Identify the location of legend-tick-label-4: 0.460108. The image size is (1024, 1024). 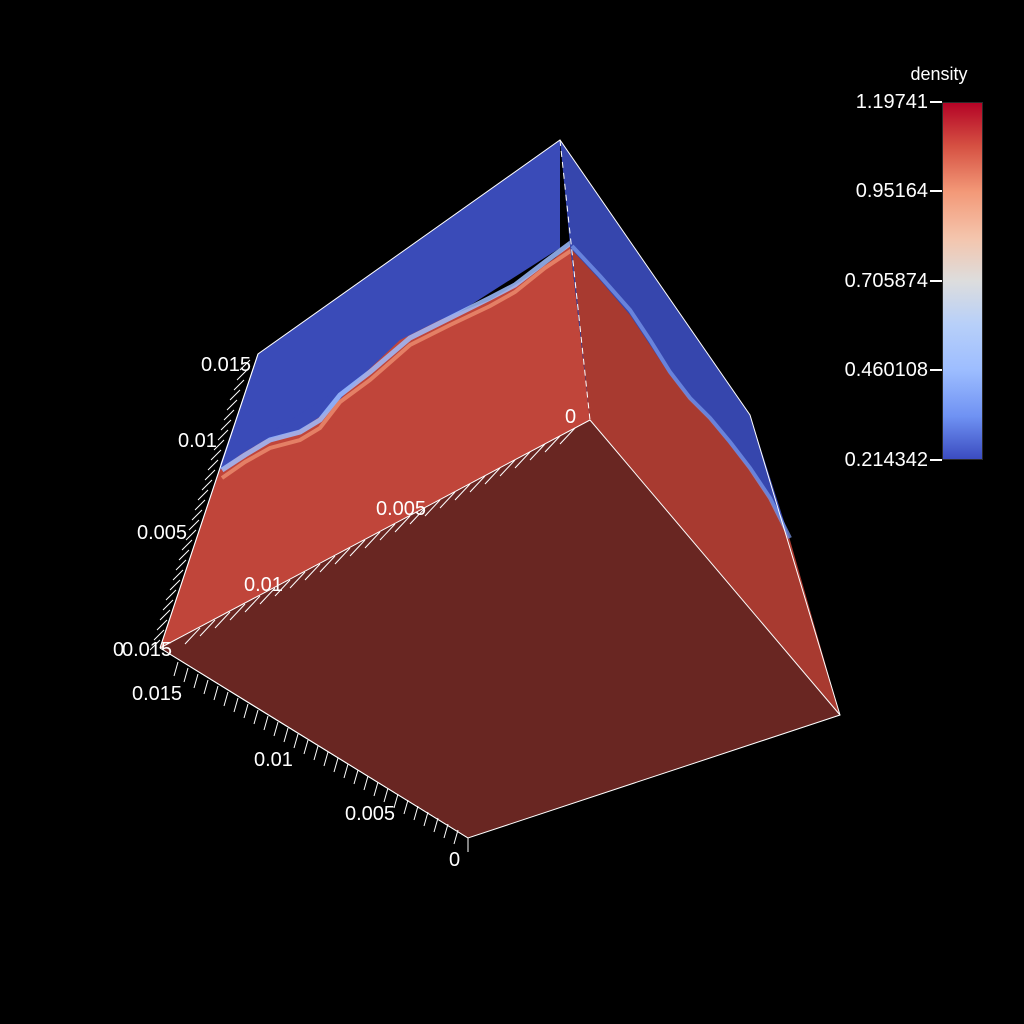
(886, 370).